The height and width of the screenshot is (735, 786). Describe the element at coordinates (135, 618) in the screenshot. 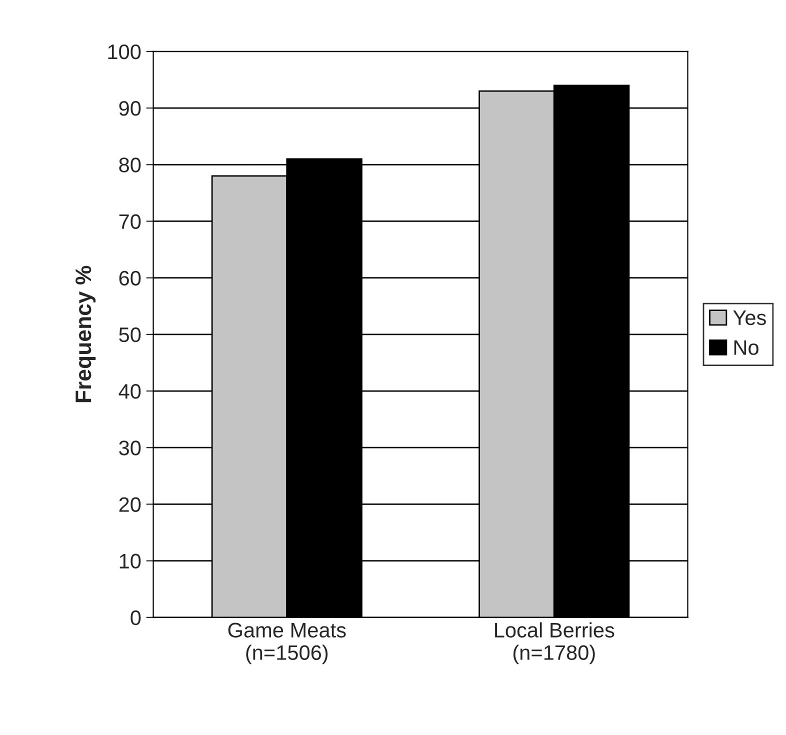

I see `y-tick-label: 0` at that location.